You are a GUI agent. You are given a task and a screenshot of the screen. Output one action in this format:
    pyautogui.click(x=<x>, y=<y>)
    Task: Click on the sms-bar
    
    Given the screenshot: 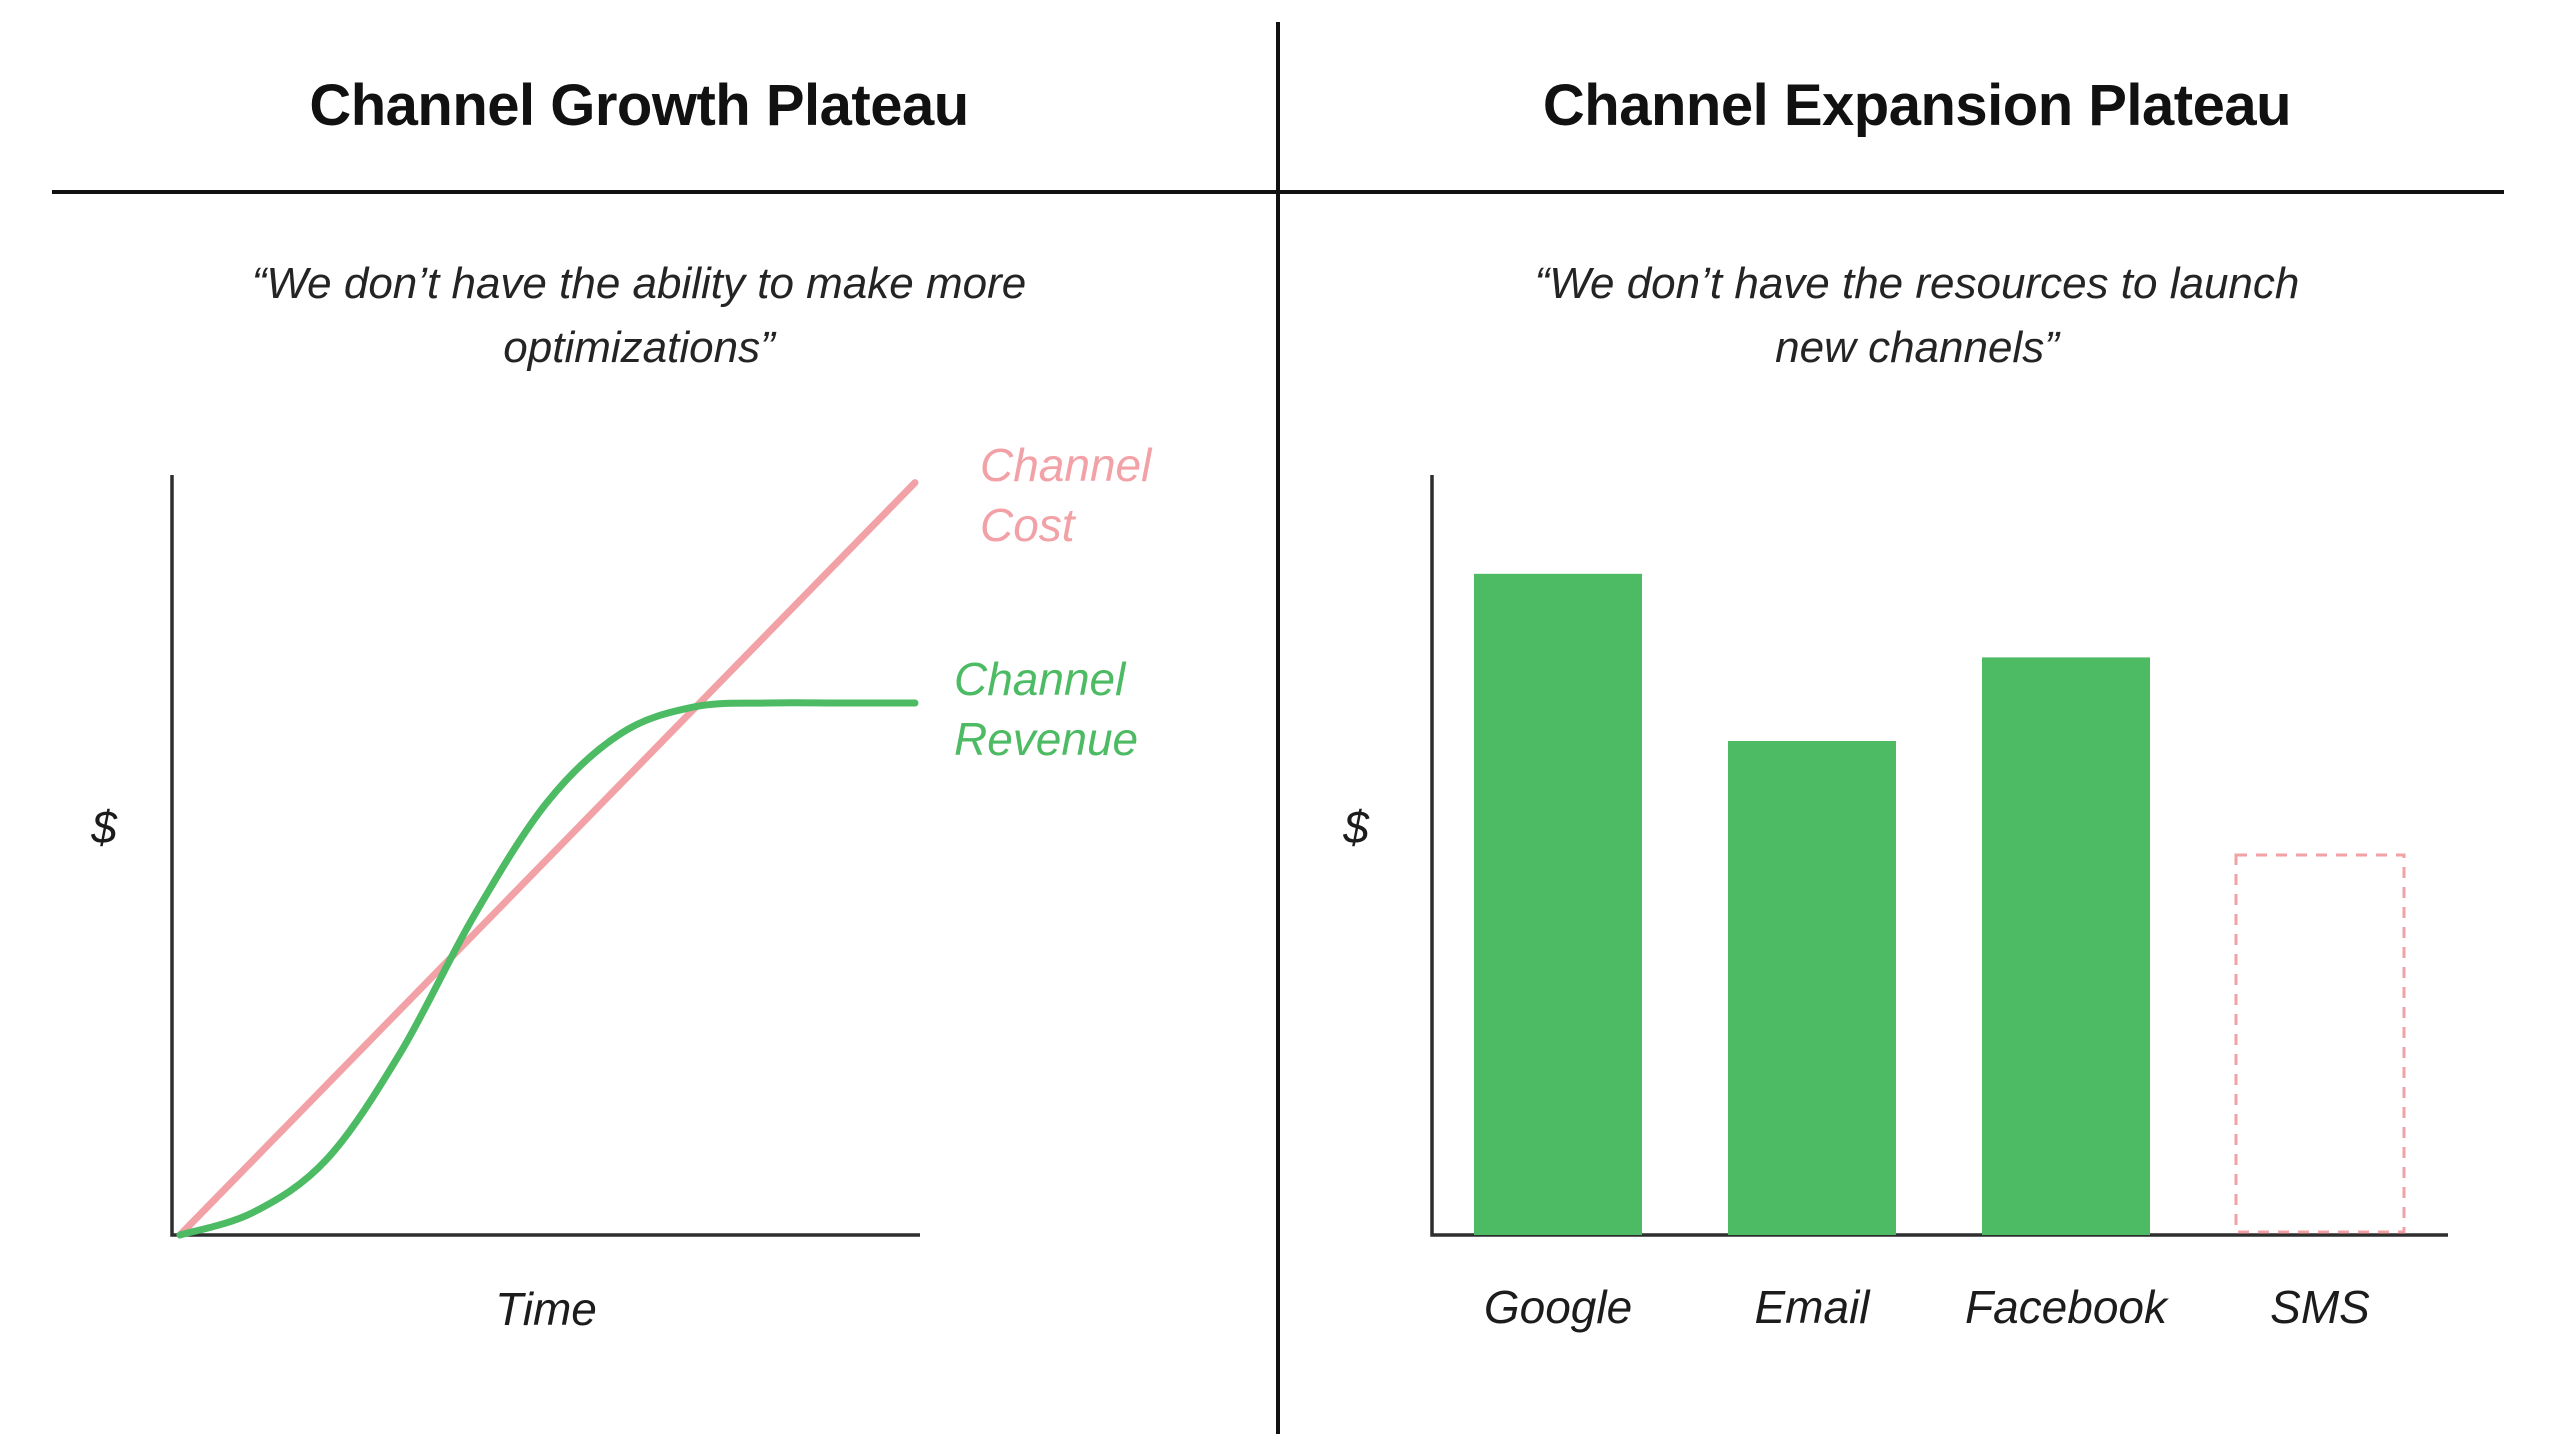 What is the action you would take?
    pyautogui.click(x=2320, y=1043)
    